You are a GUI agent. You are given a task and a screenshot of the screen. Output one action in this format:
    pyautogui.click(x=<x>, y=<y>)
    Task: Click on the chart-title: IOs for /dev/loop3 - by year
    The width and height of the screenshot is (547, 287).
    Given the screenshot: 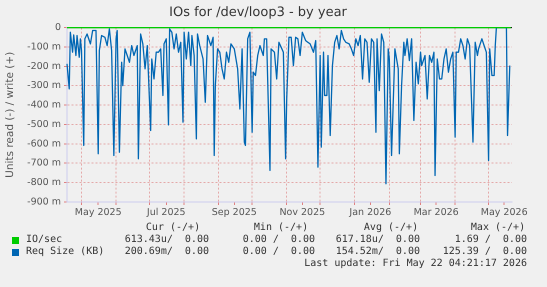 What is the action you would take?
    pyautogui.click(x=258, y=12)
    